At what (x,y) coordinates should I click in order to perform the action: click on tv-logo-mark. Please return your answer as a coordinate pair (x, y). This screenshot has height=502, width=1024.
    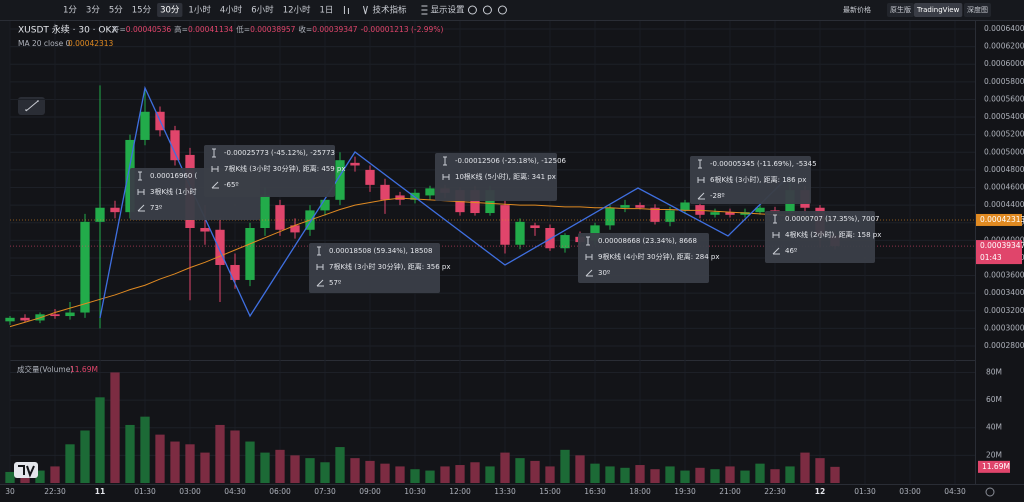
    Looking at the image, I should click on (26, 471).